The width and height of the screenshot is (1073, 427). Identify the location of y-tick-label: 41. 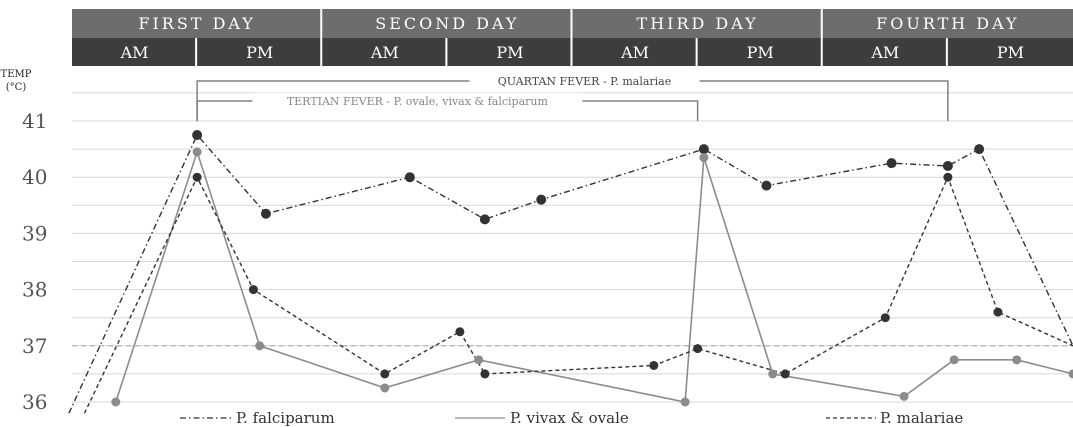
(34, 121).